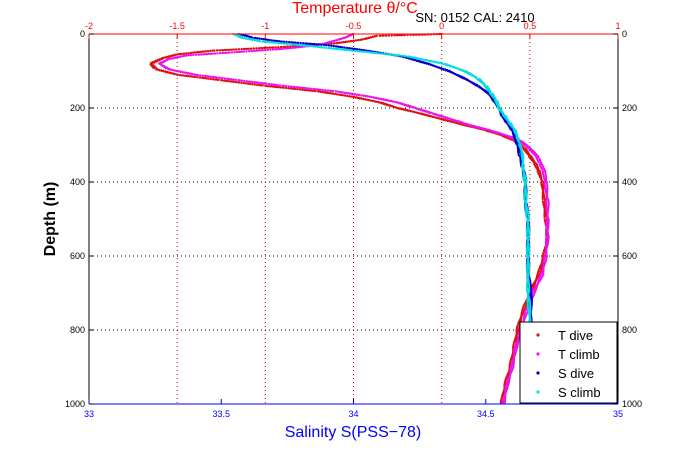 This screenshot has height=454, width=681. Describe the element at coordinates (75, 404) in the screenshot. I see `y-tick-label: 1000` at that location.